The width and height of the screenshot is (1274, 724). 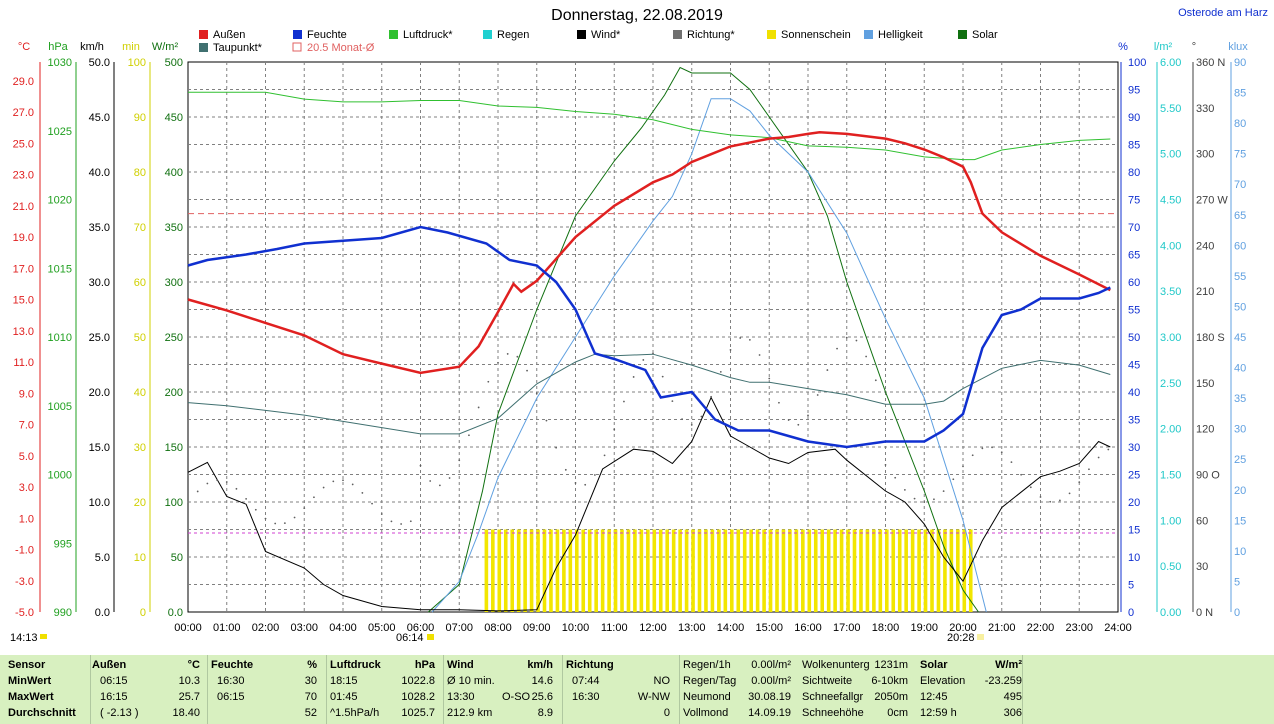 What do you see at coordinates (1205, 430) in the screenshot?
I see `axis-direction-tick: 120` at bounding box center [1205, 430].